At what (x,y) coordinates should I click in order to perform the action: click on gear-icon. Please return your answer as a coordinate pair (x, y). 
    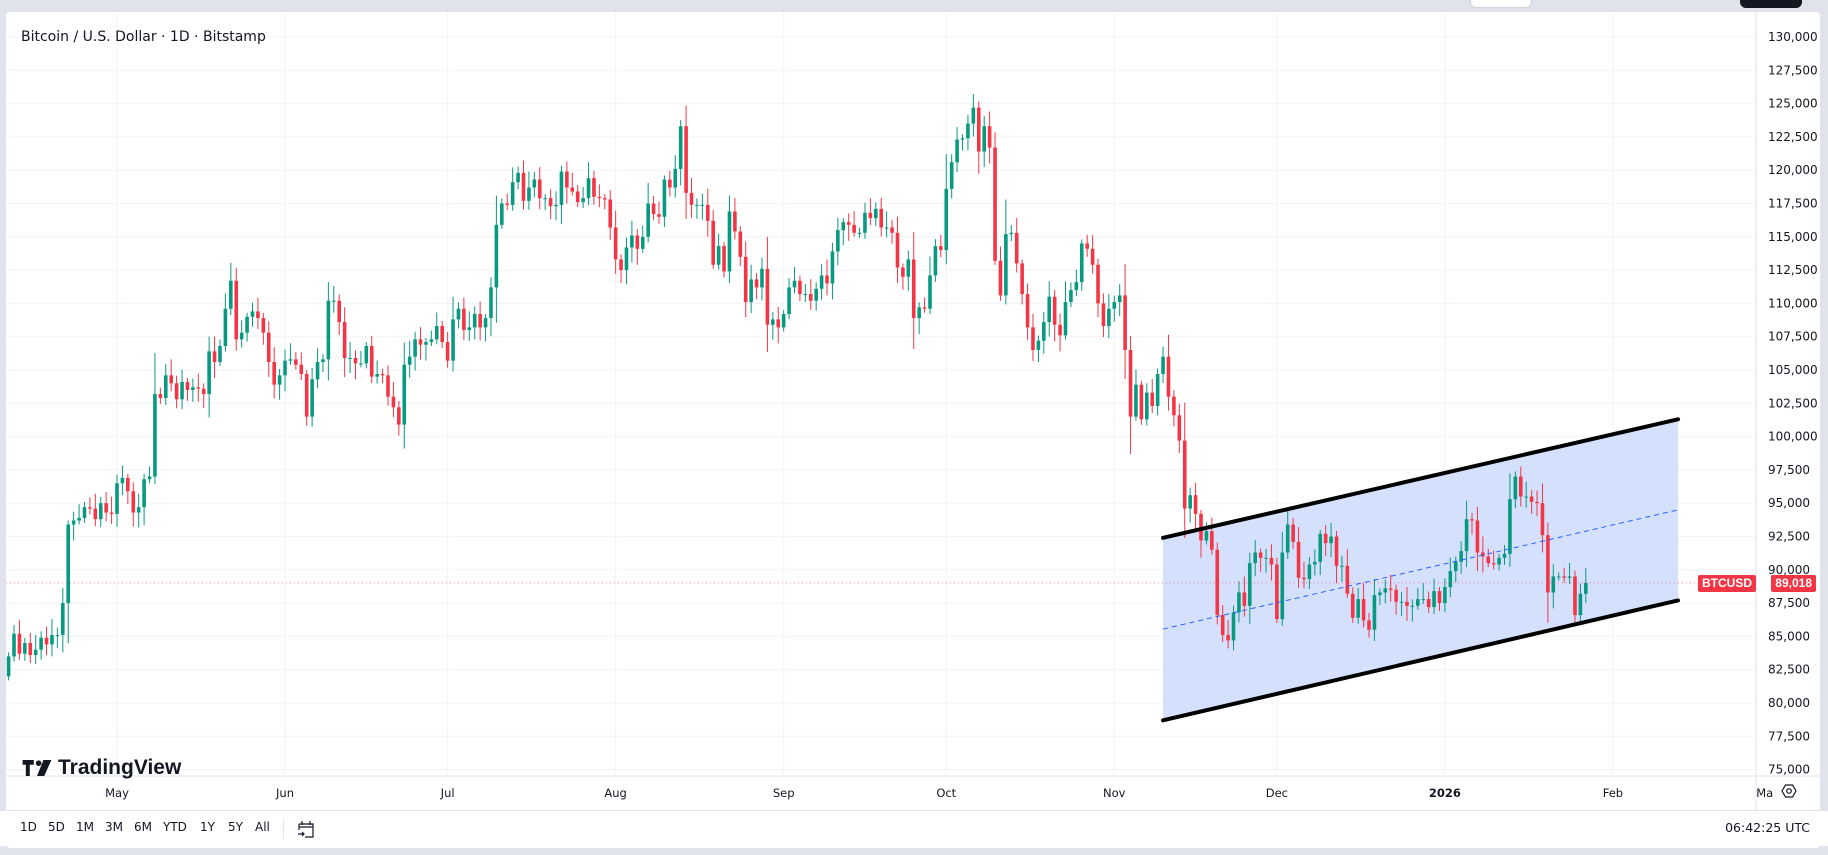
    Looking at the image, I should click on (1789, 791).